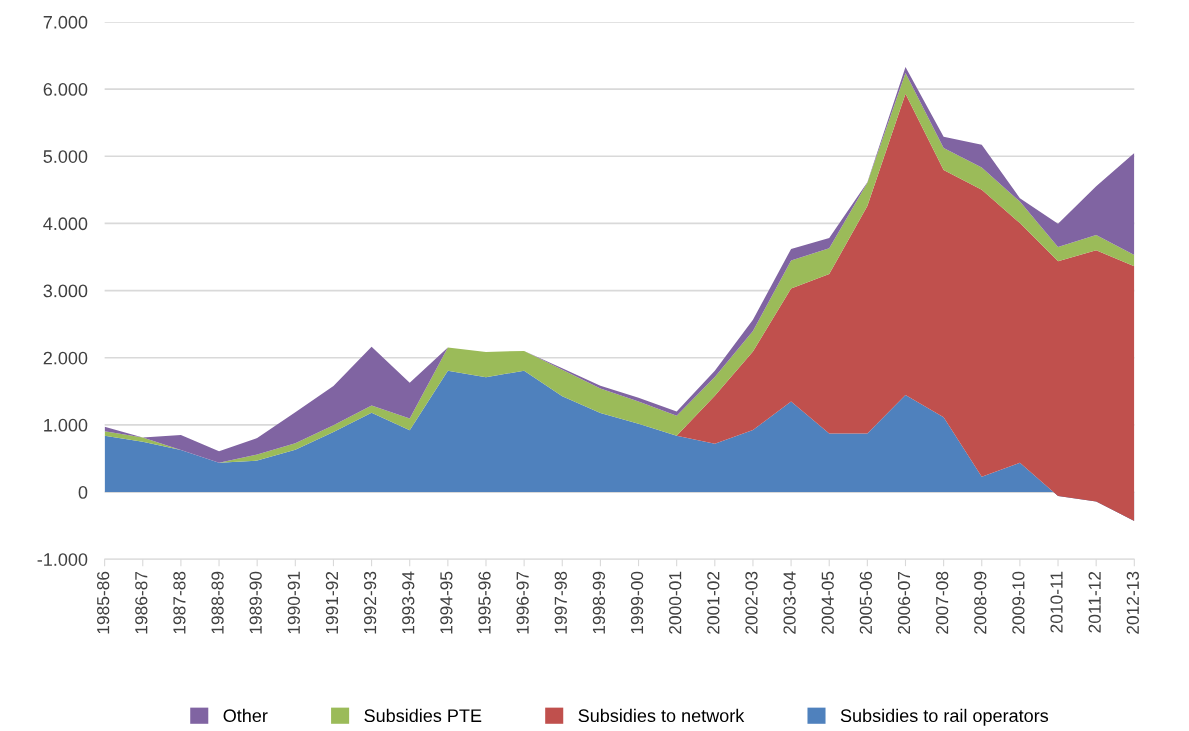 The image size is (1189, 731). What do you see at coordinates (179, 602) in the screenshot?
I see `x-tick-label: 1987-88` at bounding box center [179, 602].